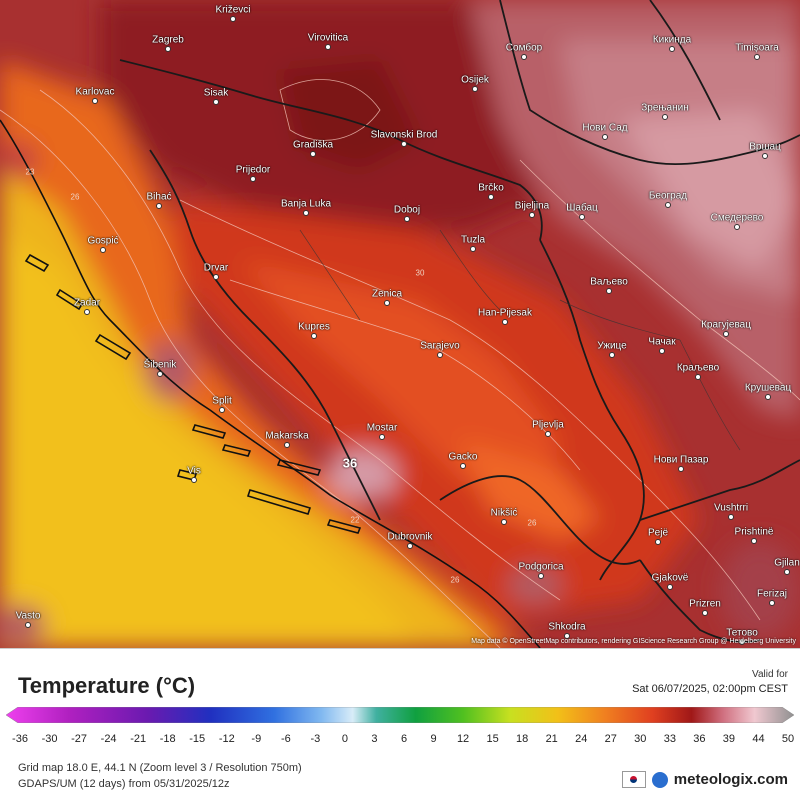 The image size is (800, 801). Describe the element at coordinates (669, 739) in the screenshot. I see `colorbar-tick-label: 33` at that location.